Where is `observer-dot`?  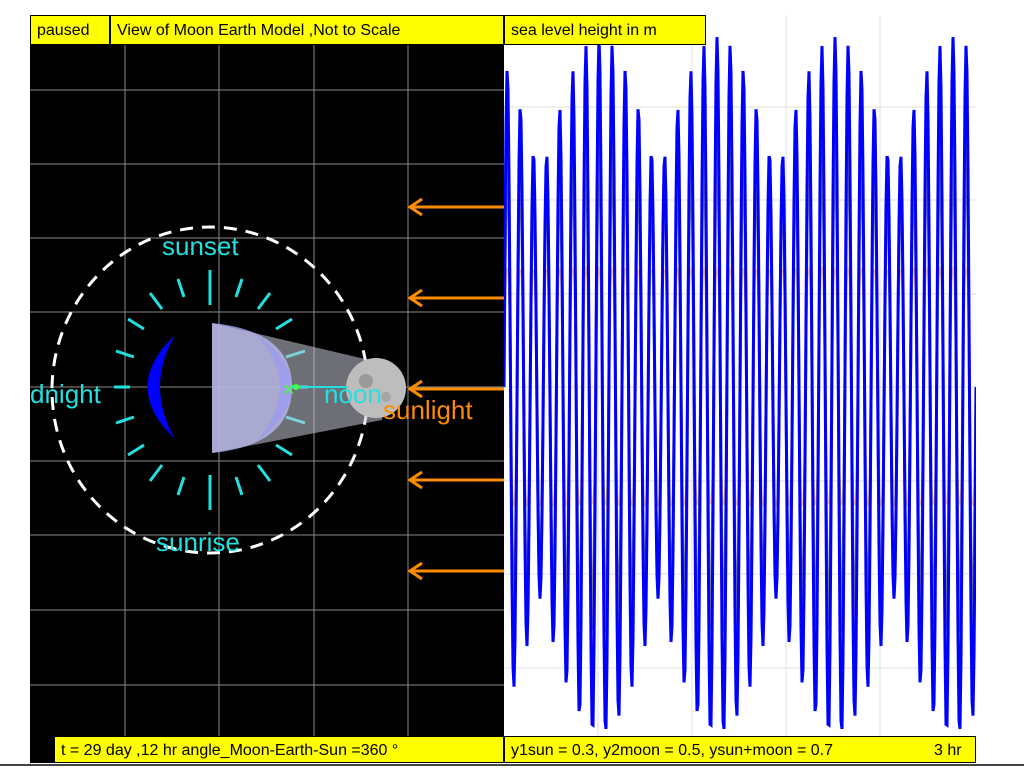 observer-dot is located at coordinates (296, 387).